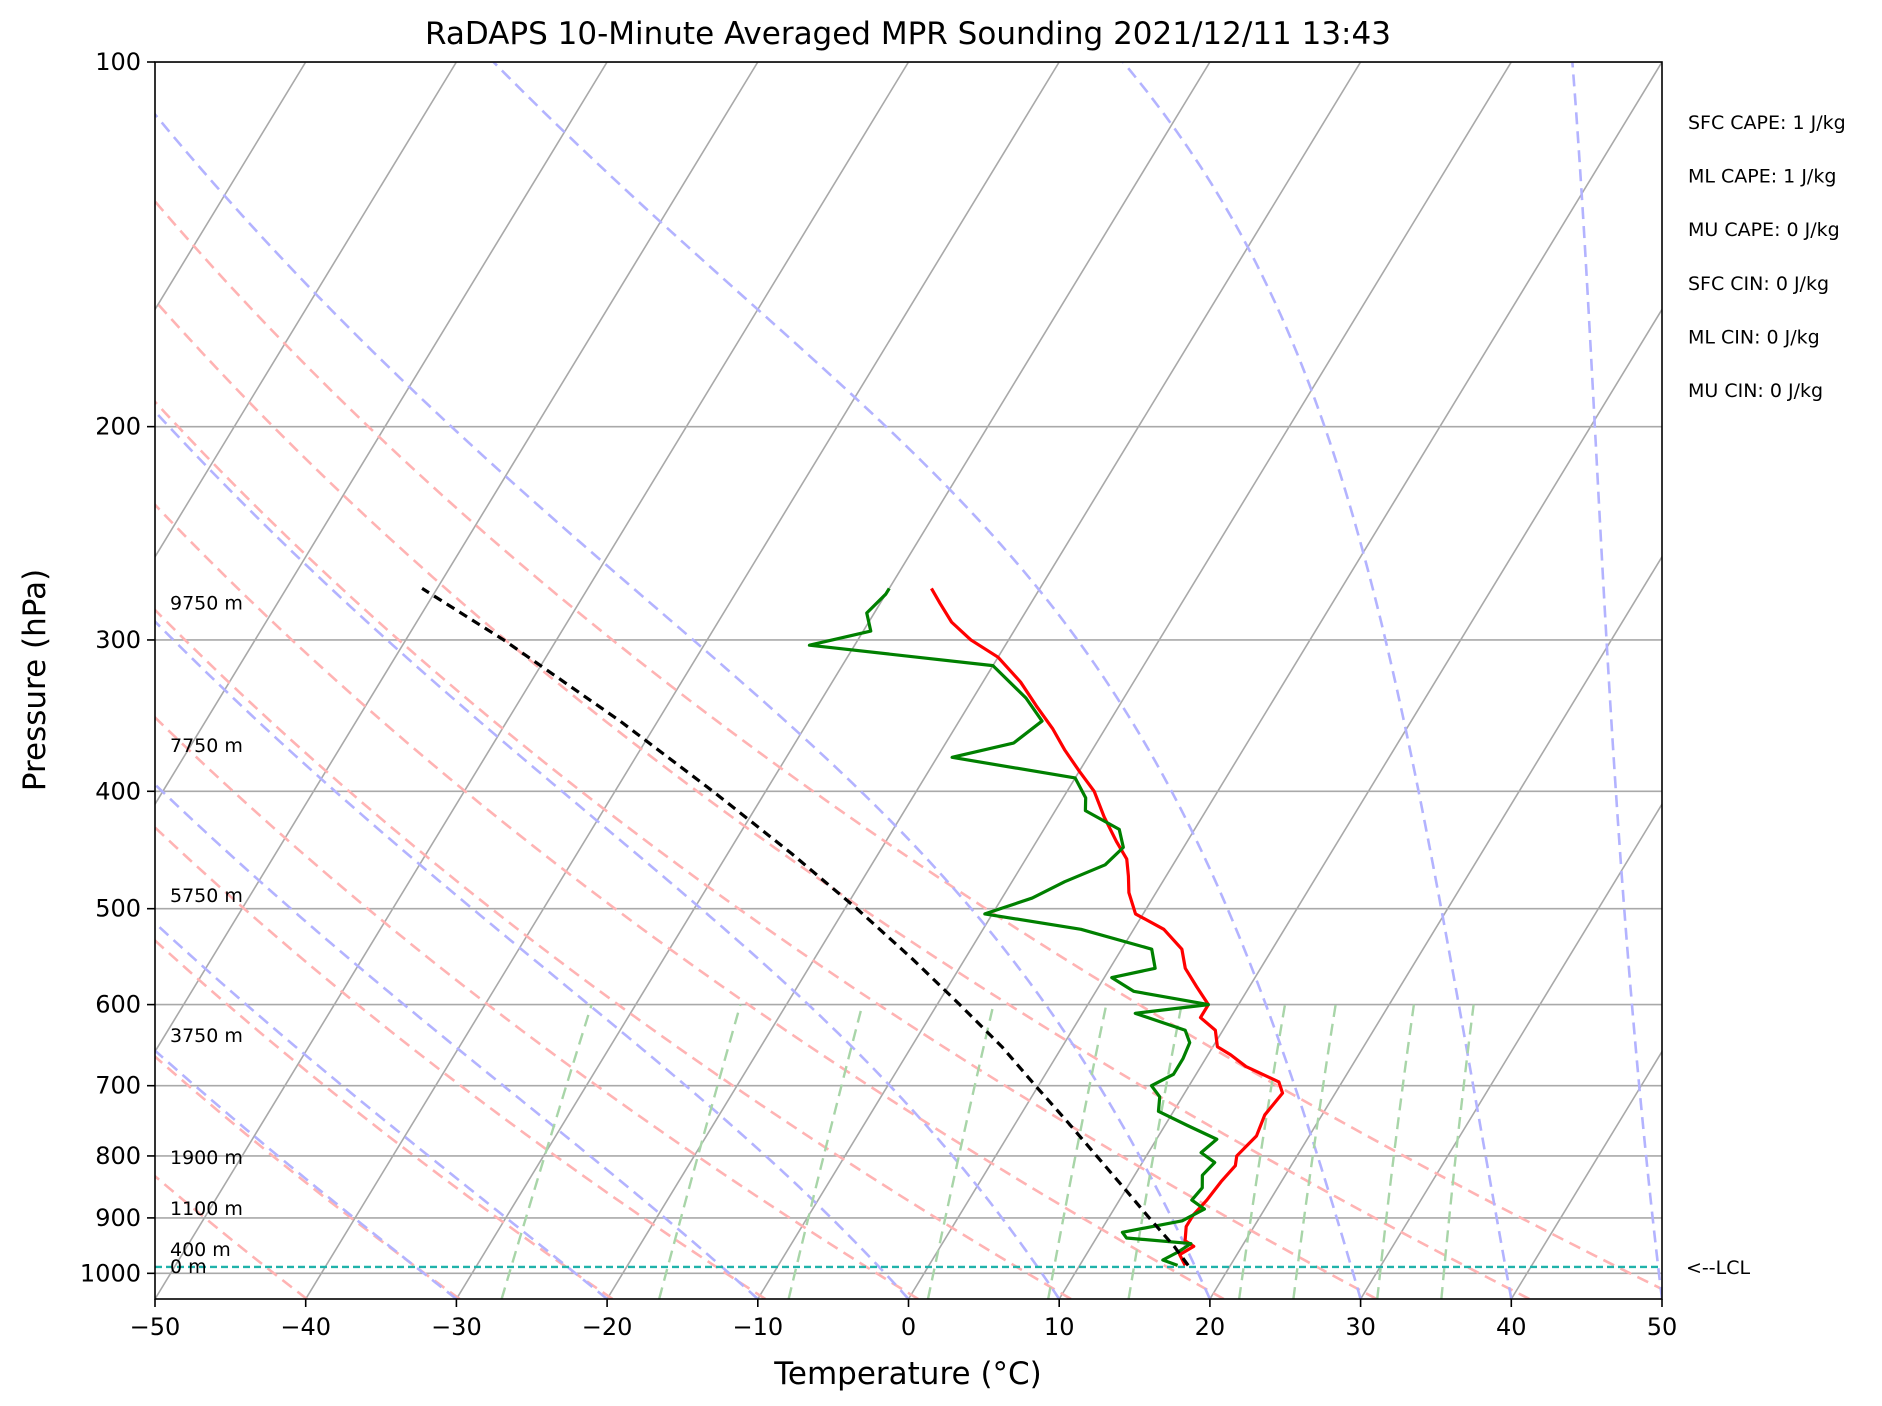 This screenshot has width=1882, height=1406. I want to click on height-label: 1100 m, so click(206, 1209).